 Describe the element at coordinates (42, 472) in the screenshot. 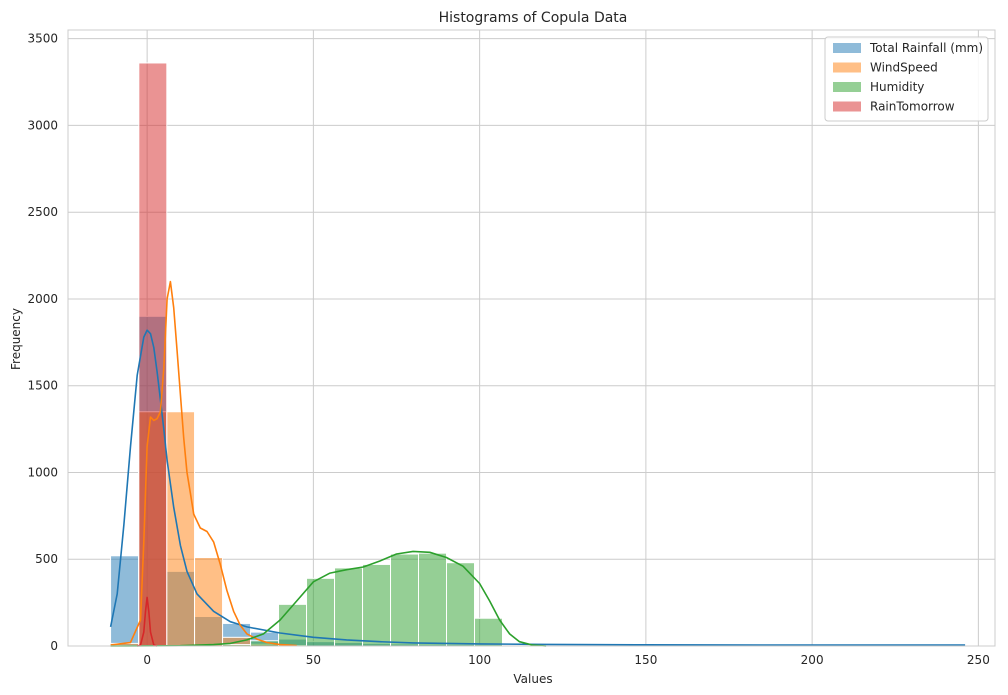

I see `y-tick-label: 1000` at that location.